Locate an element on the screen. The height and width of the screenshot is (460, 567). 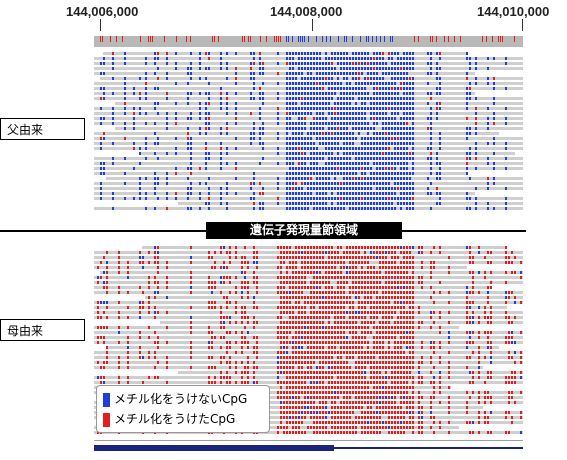
gene-annotation-track is located at coordinates (308, 448).